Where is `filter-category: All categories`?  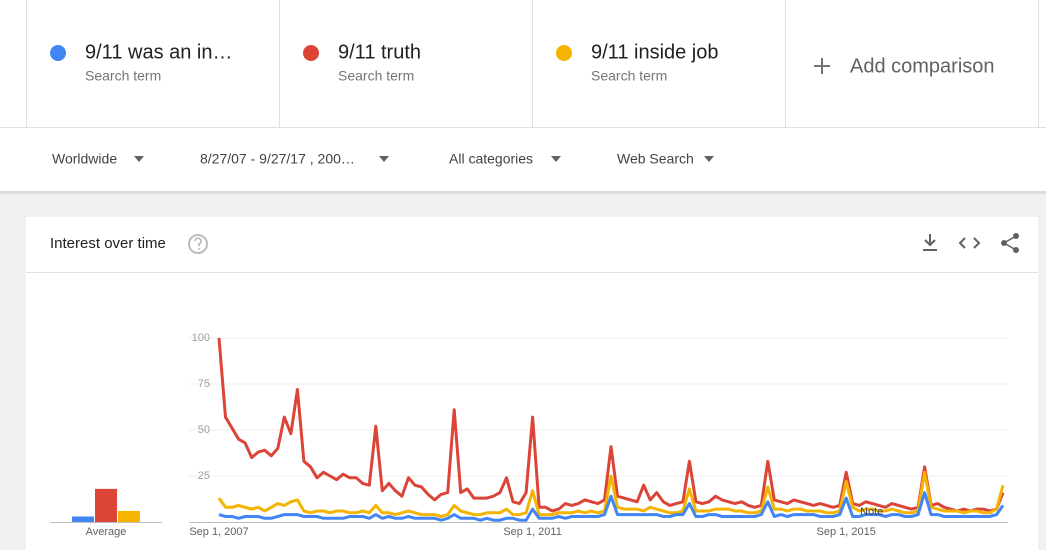 filter-category: All categories is located at coordinates (505, 159).